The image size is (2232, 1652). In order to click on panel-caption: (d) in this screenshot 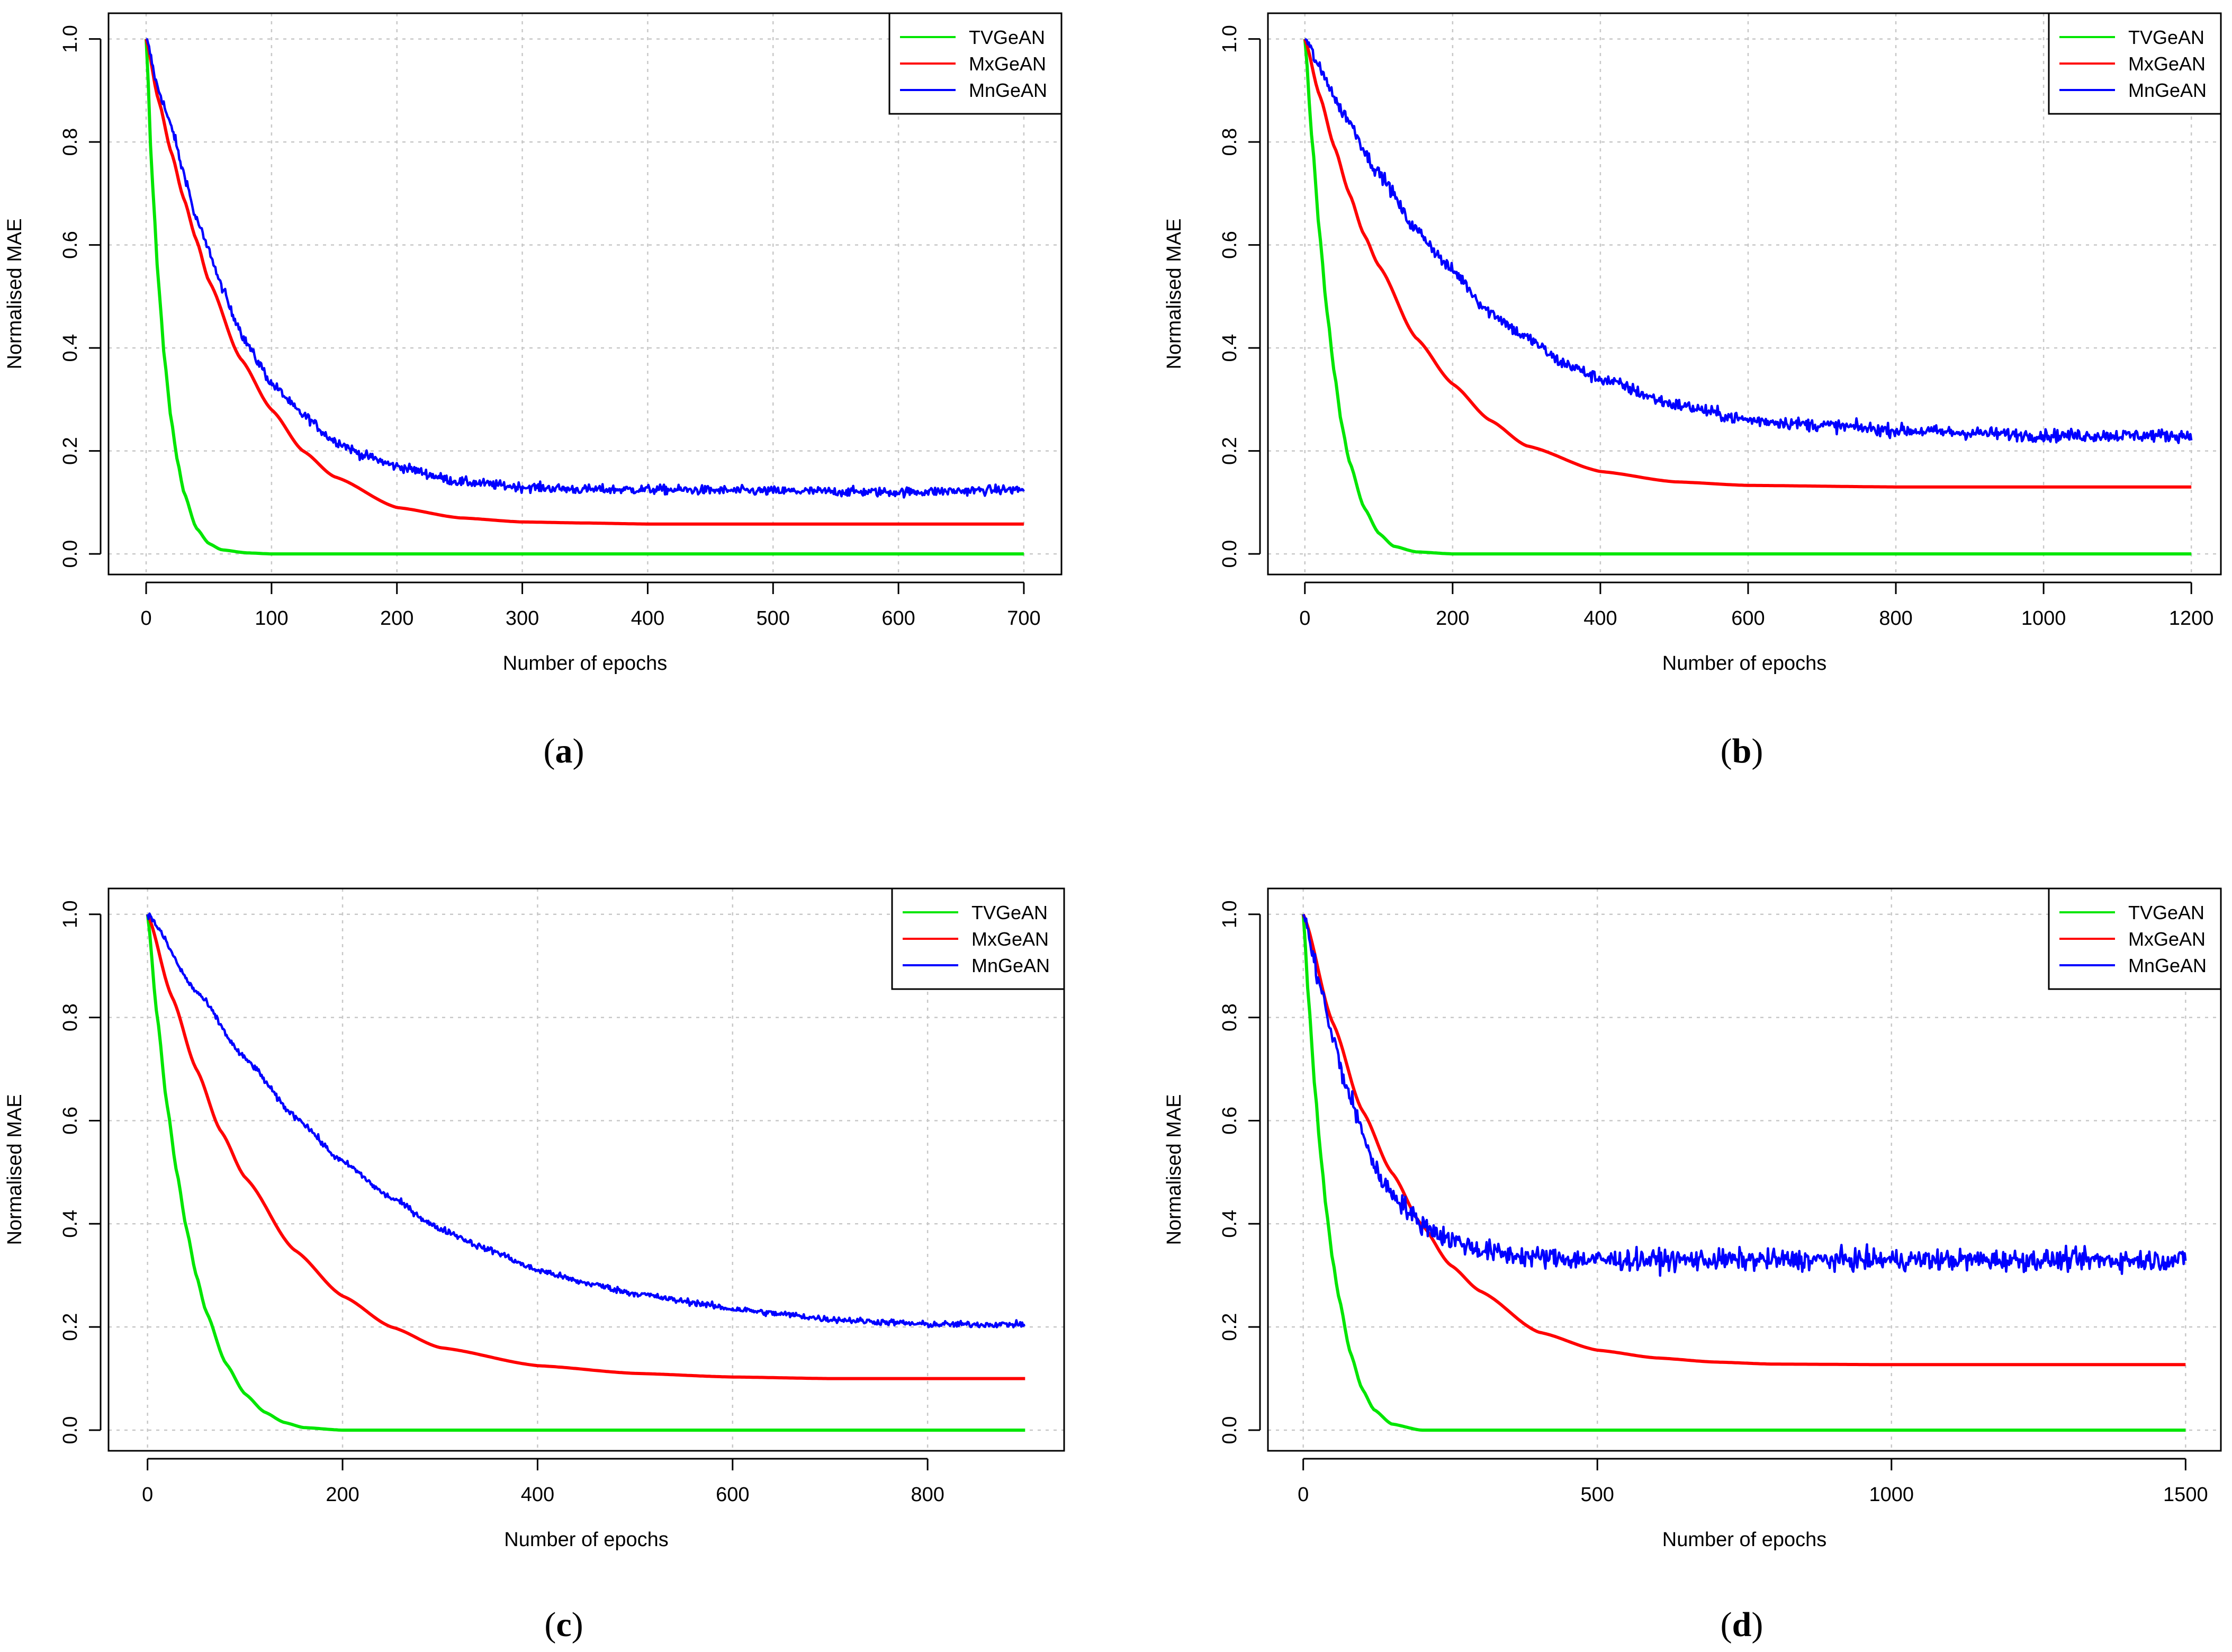, I will do `click(1742, 1624)`.